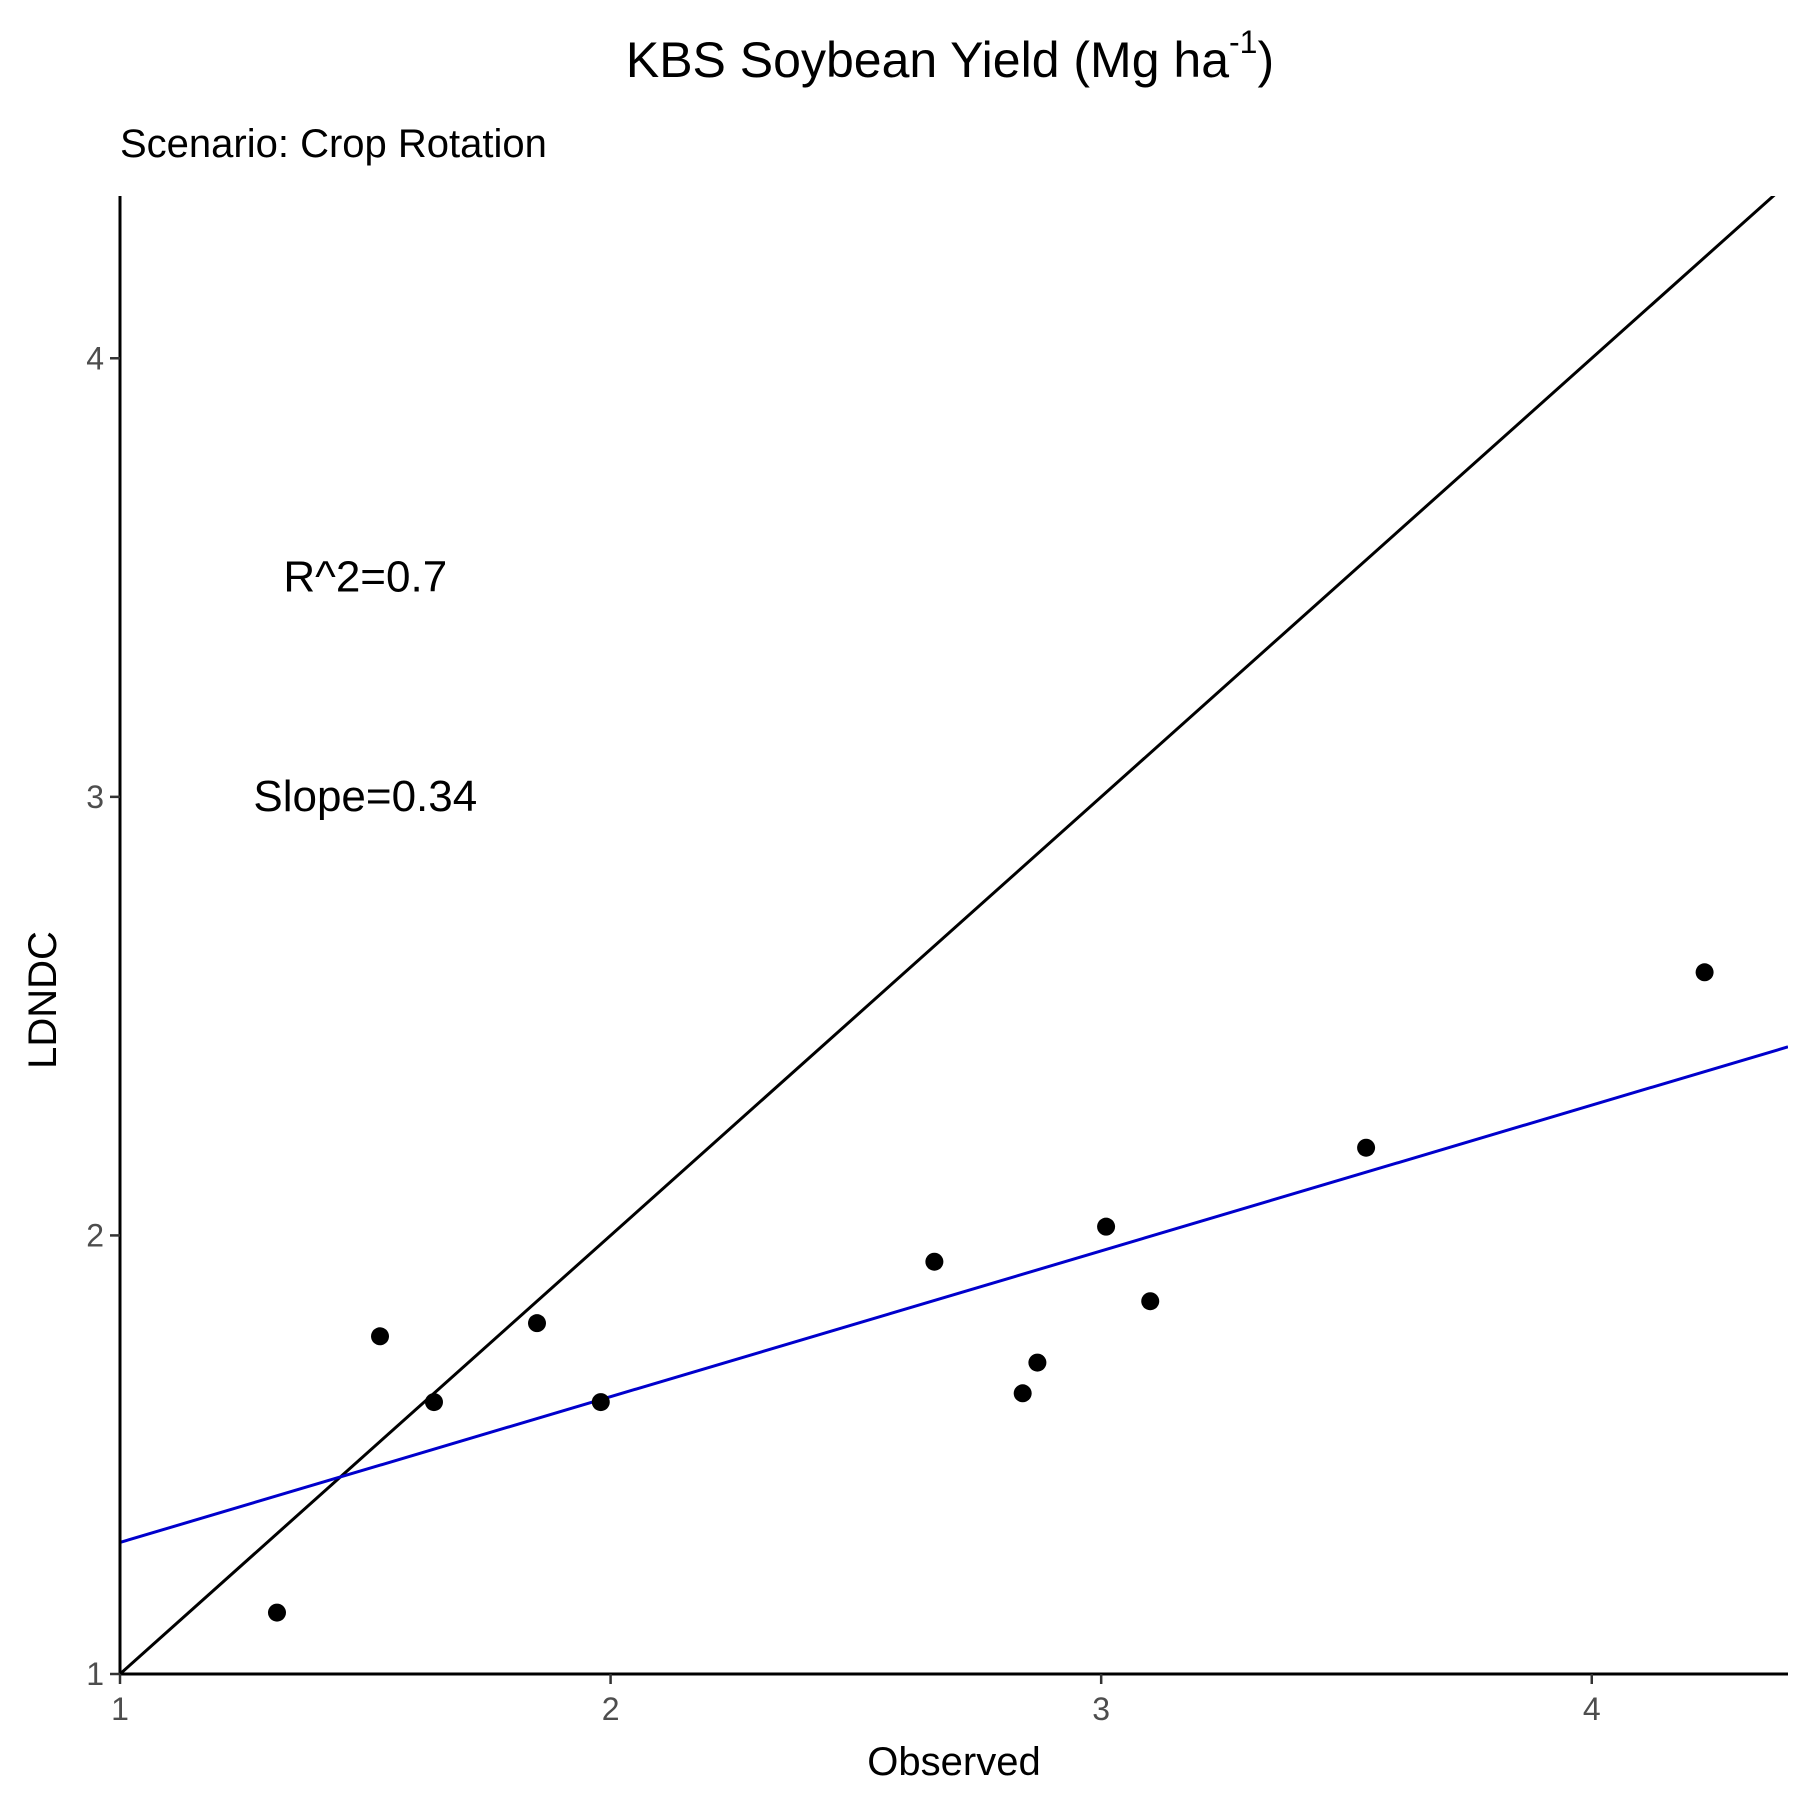 The image size is (1800, 1800). Describe the element at coordinates (365, 577) in the screenshot. I see `annotation-text: R^2=0.7` at that location.